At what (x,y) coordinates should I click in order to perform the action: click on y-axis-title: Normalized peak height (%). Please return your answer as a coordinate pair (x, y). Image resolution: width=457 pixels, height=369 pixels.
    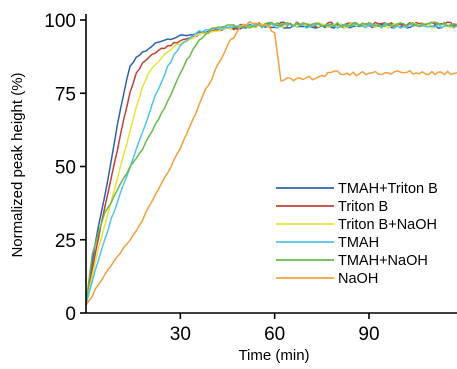
    Looking at the image, I should click on (17, 164).